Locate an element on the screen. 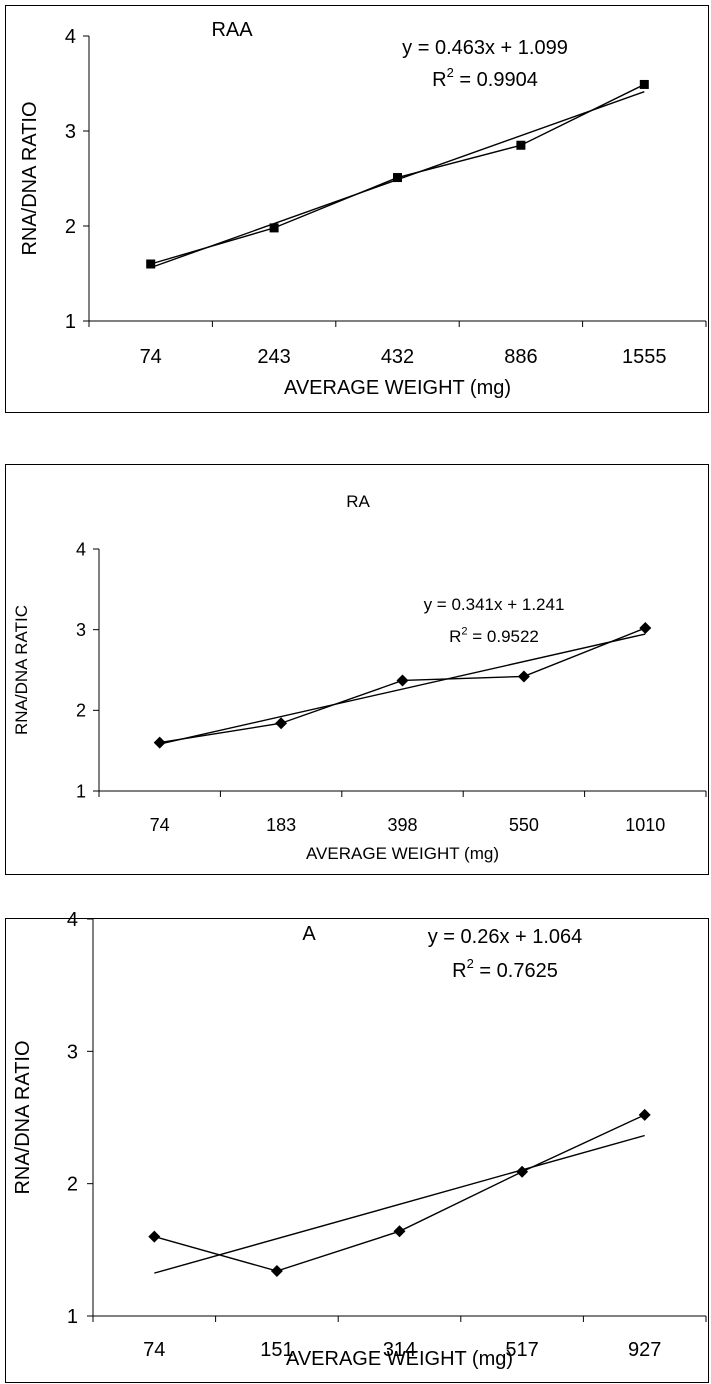 This screenshot has width=711, height=1384. trendline-equation: y = 0.26x + 1.064 is located at coordinates (505, 937).